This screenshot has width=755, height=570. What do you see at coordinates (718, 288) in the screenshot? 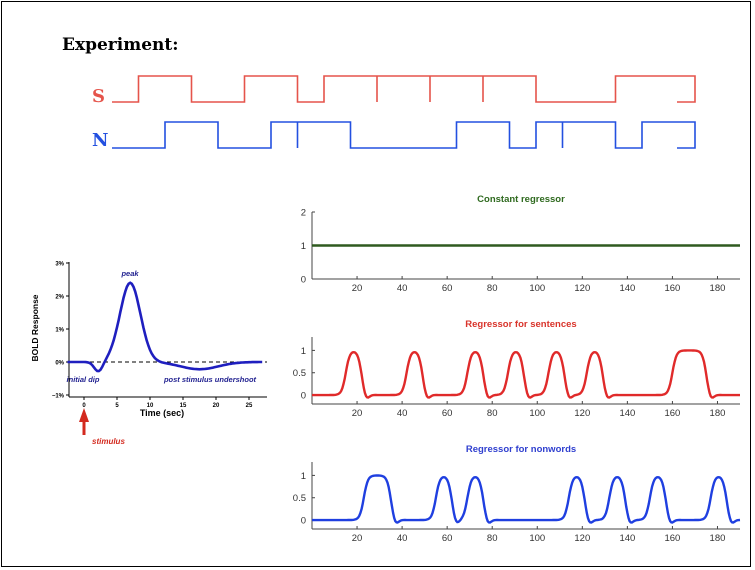
I see `constant-xtick-label: 180` at bounding box center [718, 288].